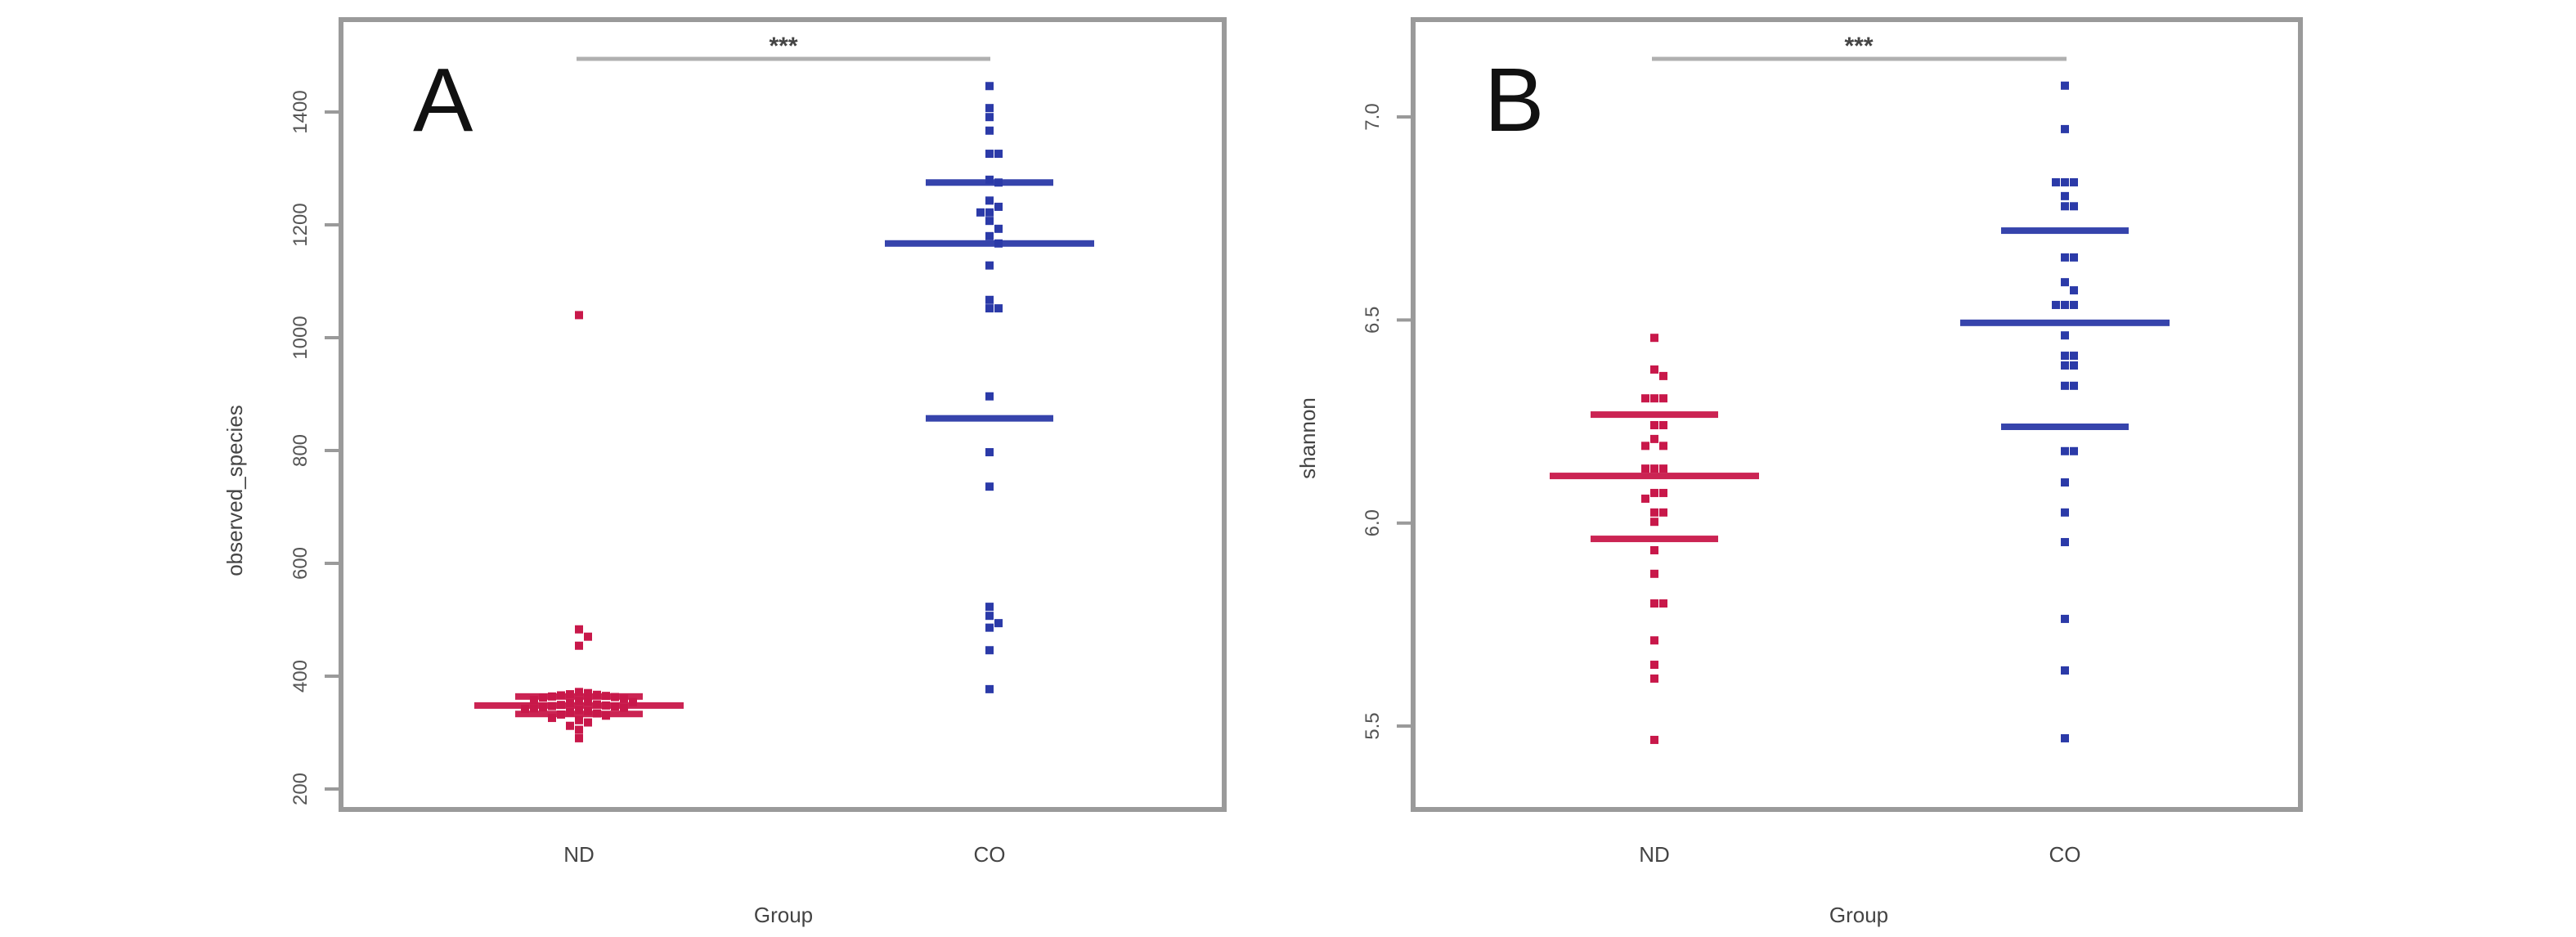  I want to click on q1-bar-nd, so click(1655, 539).